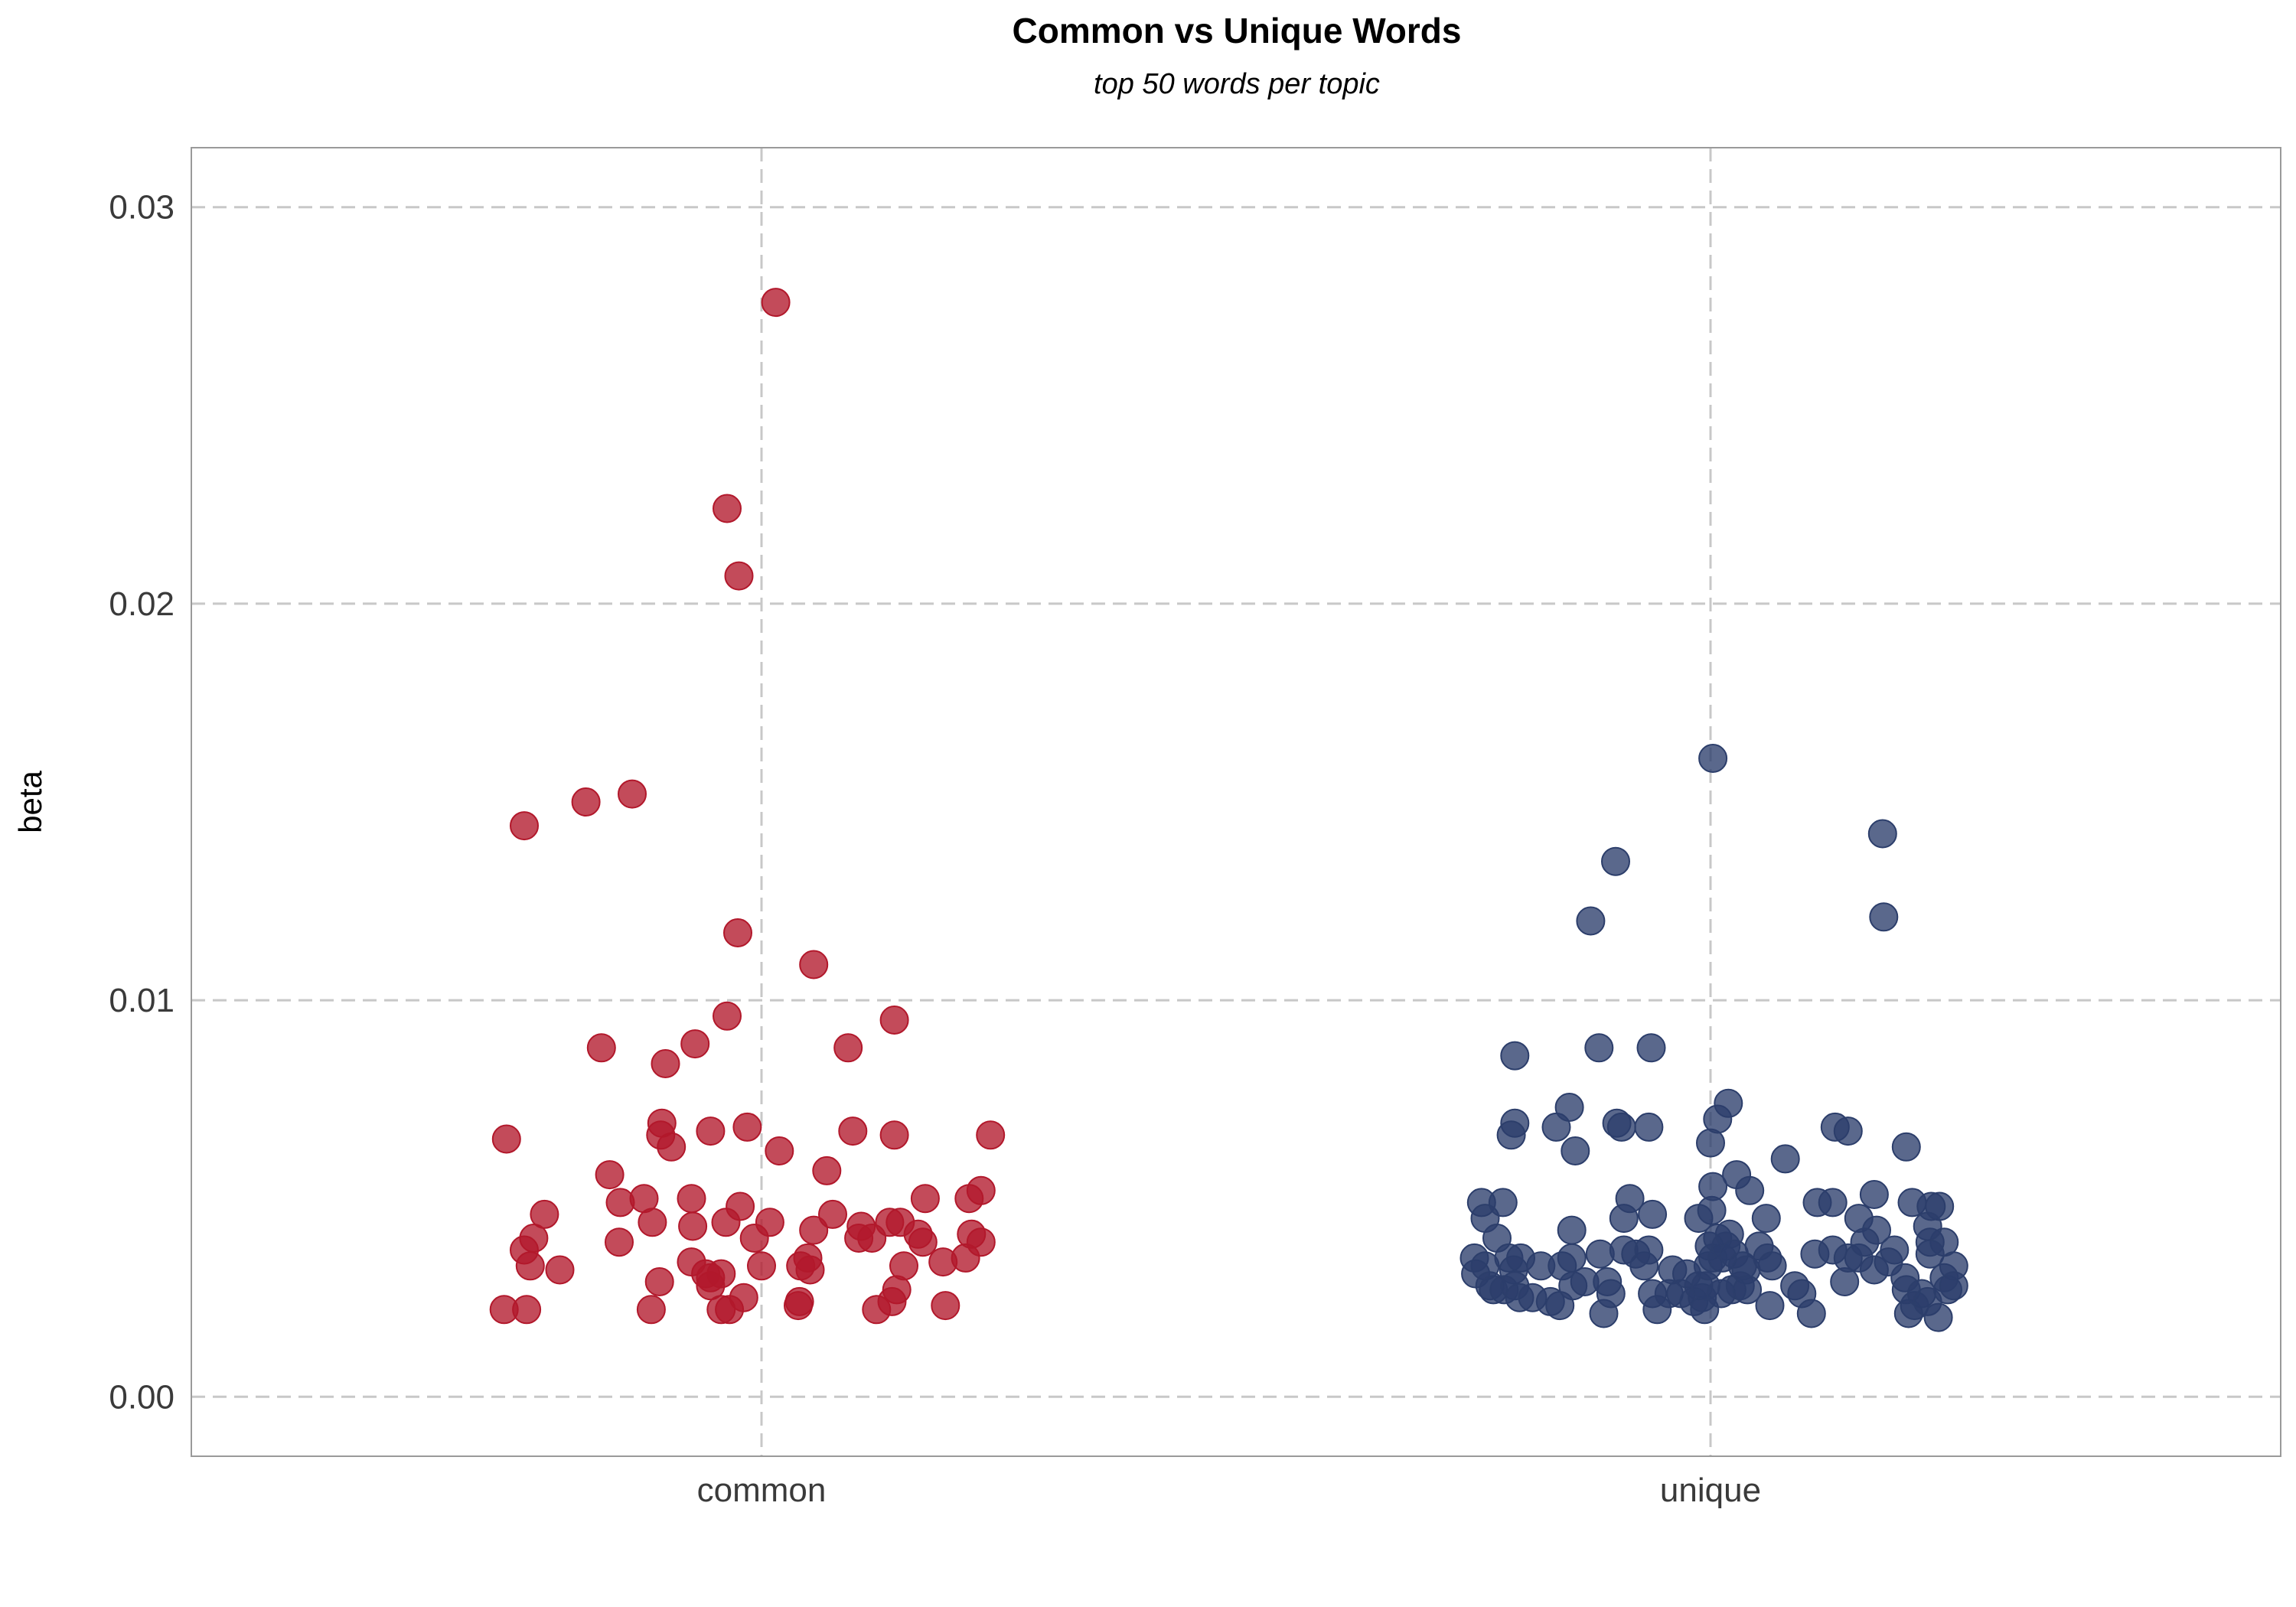 The image size is (2296, 1607). What do you see at coordinates (141, 1000) in the screenshot?
I see `y-tick-label: 0.01` at bounding box center [141, 1000].